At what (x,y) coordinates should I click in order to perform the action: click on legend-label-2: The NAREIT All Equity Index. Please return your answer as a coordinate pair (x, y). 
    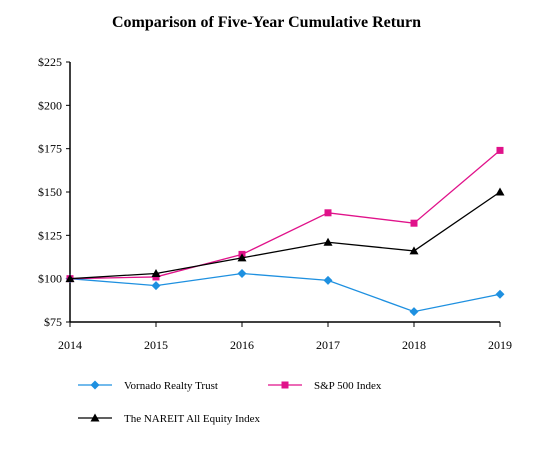
    Looking at the image, I should click on (192, 419).